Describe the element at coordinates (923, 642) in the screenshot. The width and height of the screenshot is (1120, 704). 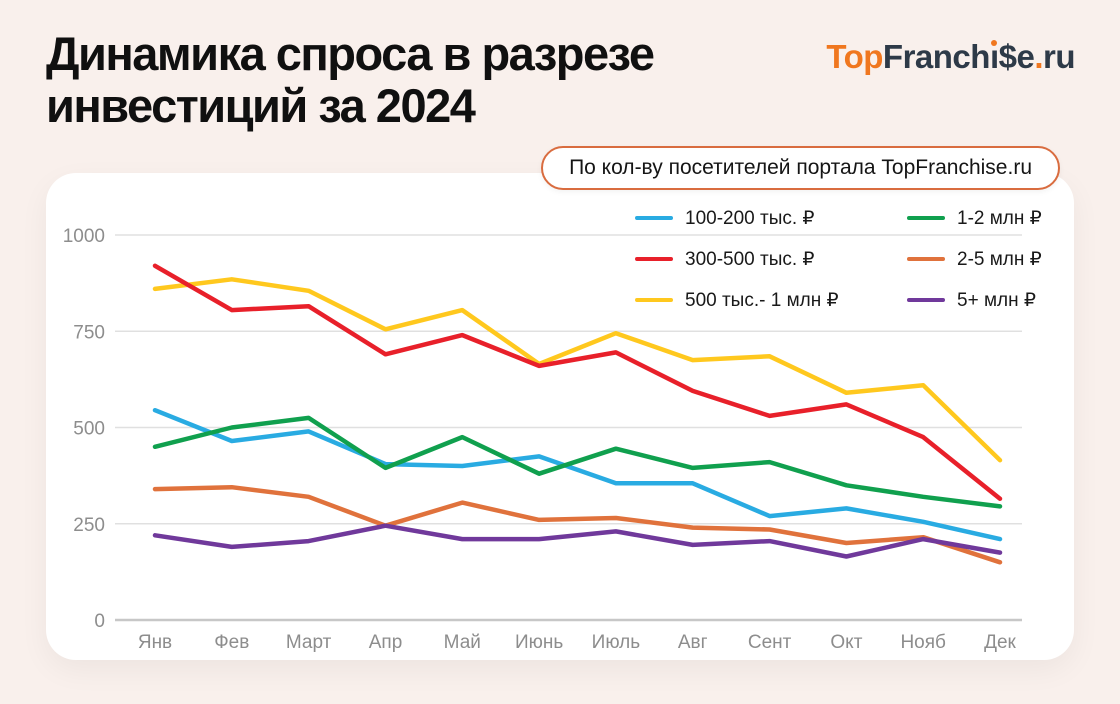
I see `x-axis-tick-11: Нояб` at that location.